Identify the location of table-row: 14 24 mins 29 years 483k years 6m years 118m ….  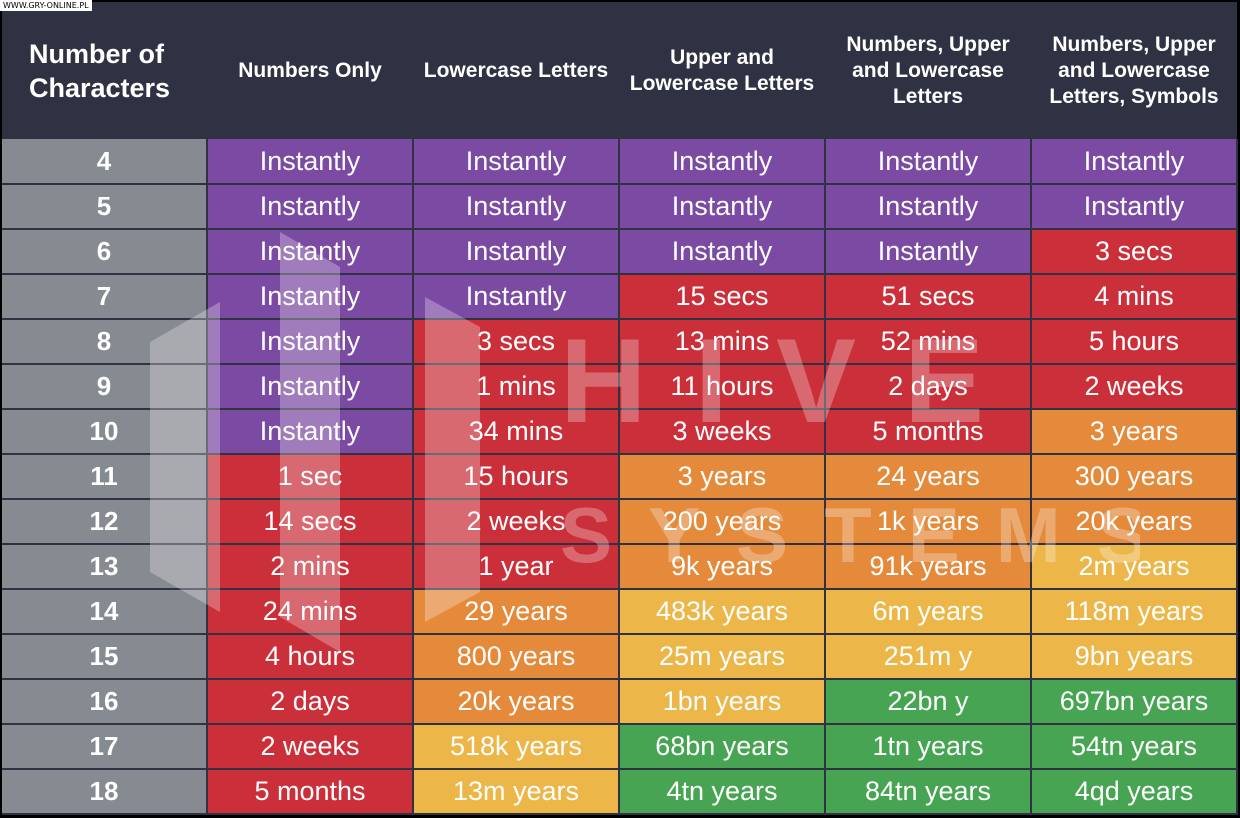
(620, 612).